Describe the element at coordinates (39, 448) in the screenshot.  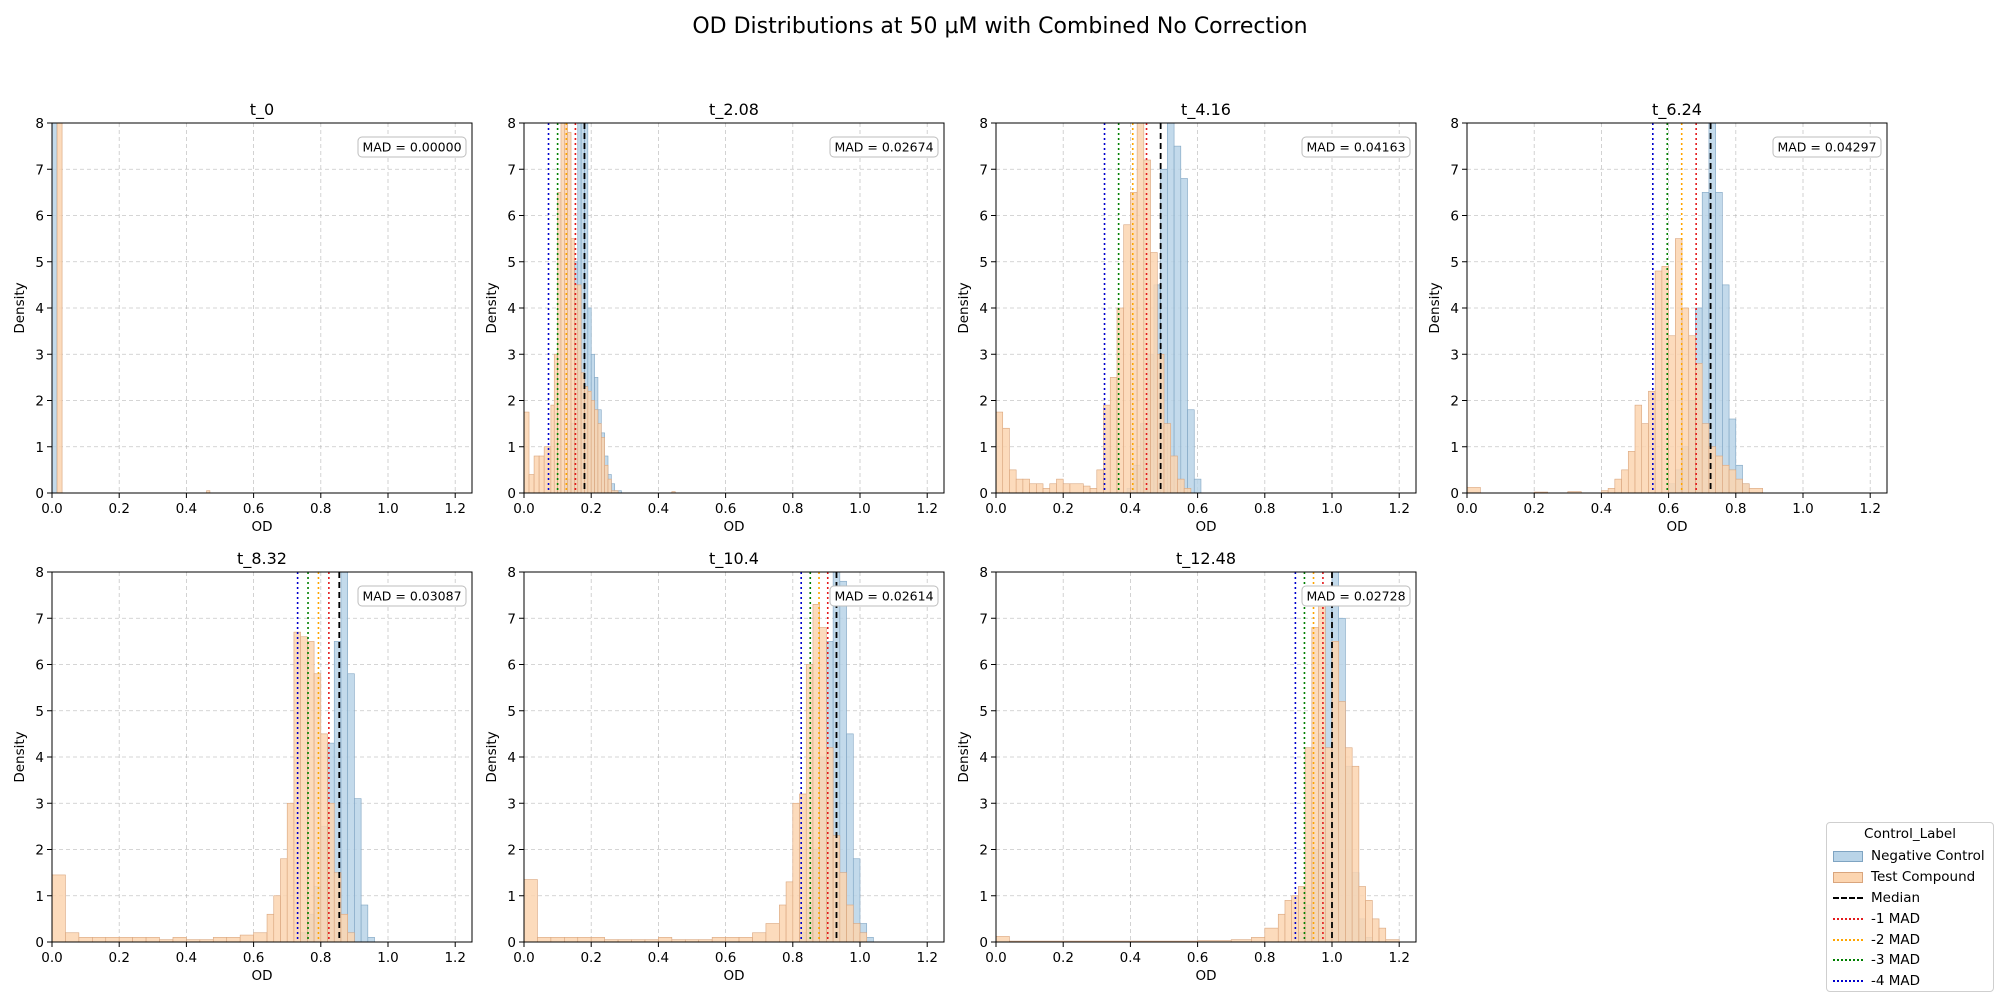
I see `y-tick-label: 1` at that location.